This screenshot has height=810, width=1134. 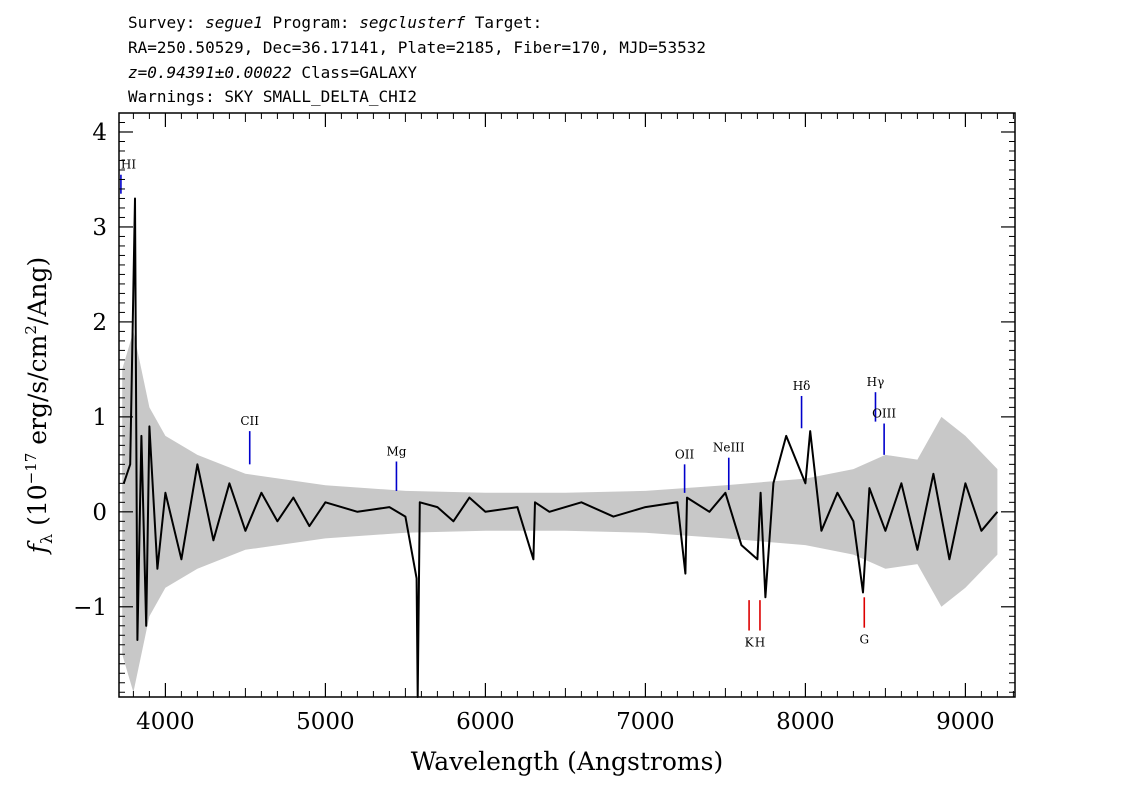 What do you see at coordinates (325, 722) in the screenshot?
I see `x-tick-label: 5000` at bounding box center [325, 722].